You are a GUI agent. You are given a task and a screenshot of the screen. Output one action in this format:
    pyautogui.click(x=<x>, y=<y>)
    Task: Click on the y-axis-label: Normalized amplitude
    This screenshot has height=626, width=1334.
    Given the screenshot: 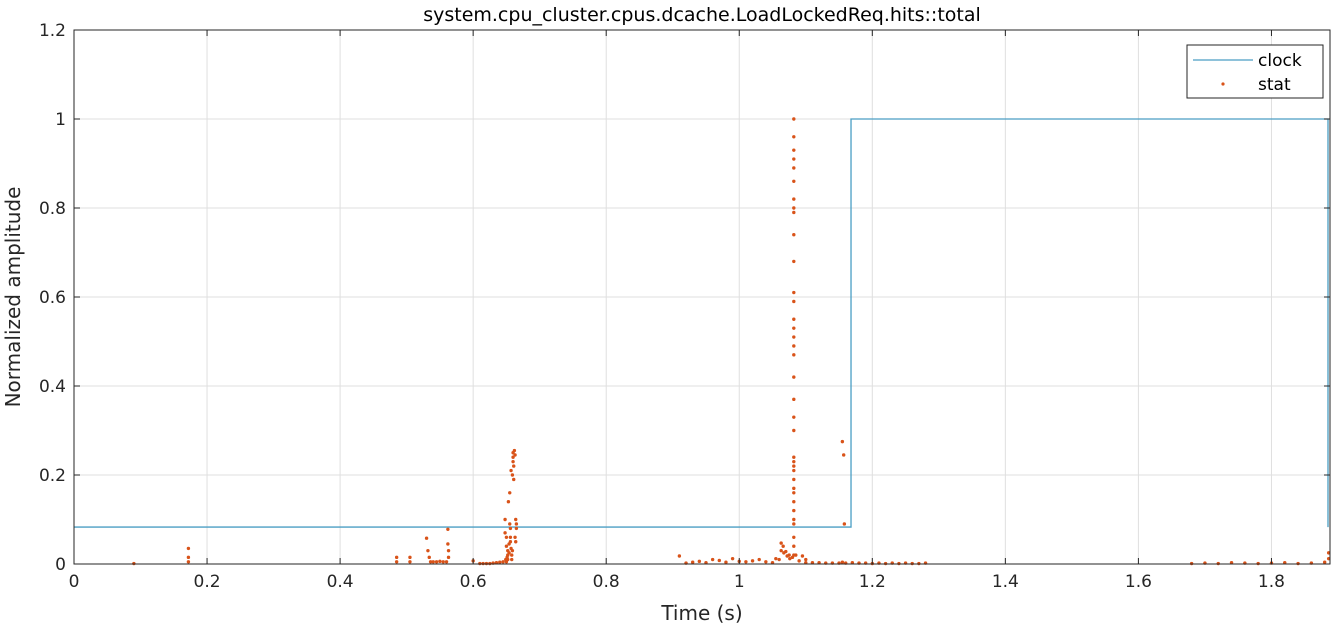 What is the action you would take?
    pyautogui.click(x=13, y=297)
    